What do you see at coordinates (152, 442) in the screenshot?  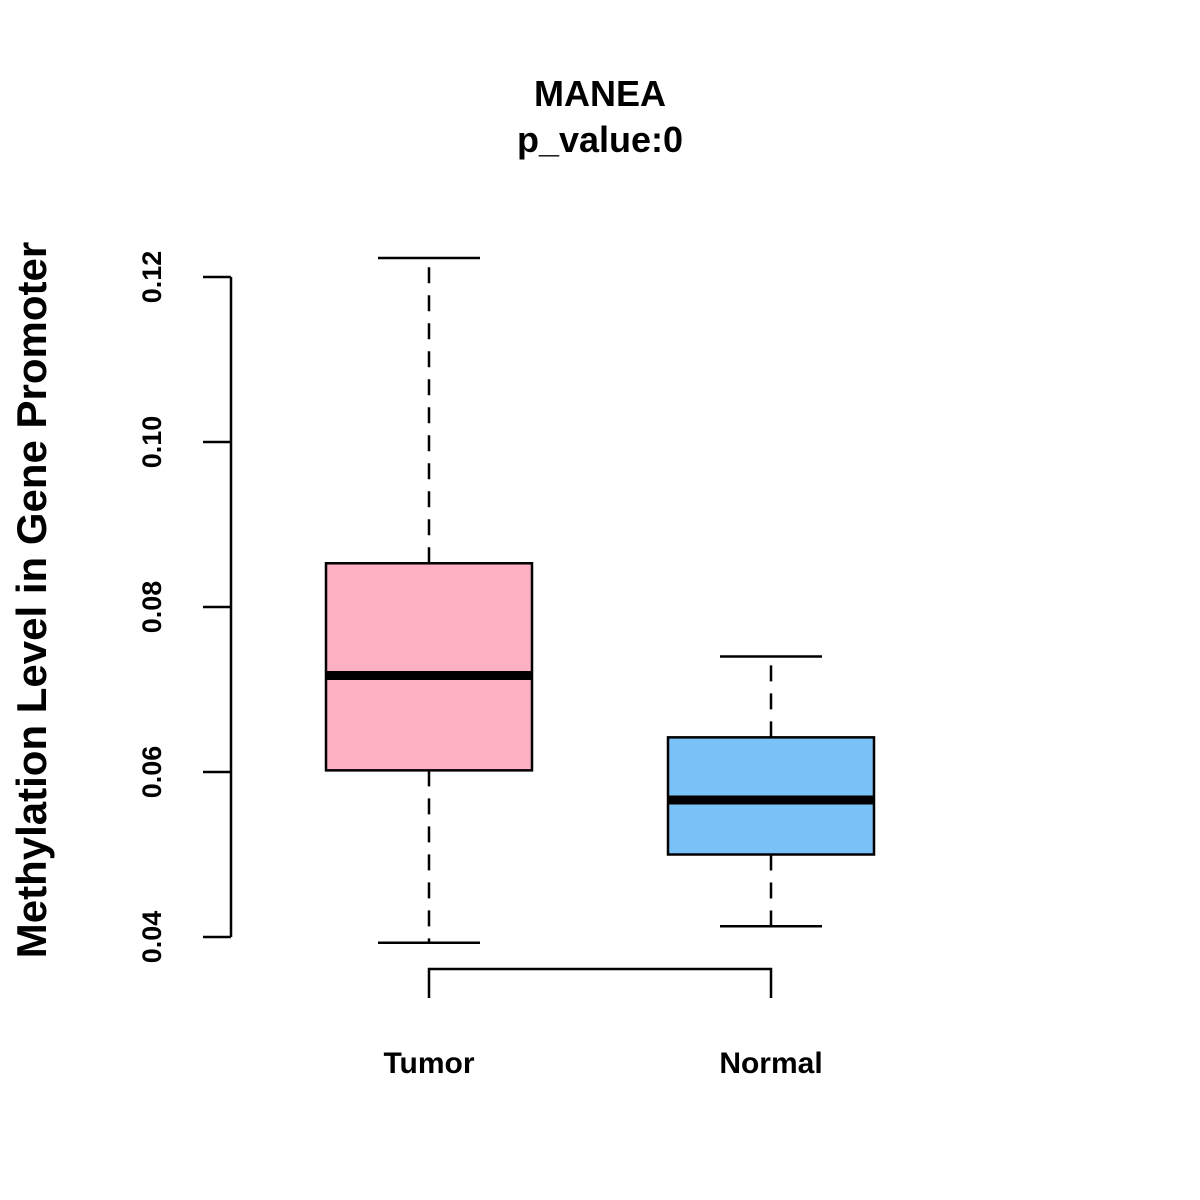 I see `y-tick-label: 0.10` at bounding box center [152, 442].